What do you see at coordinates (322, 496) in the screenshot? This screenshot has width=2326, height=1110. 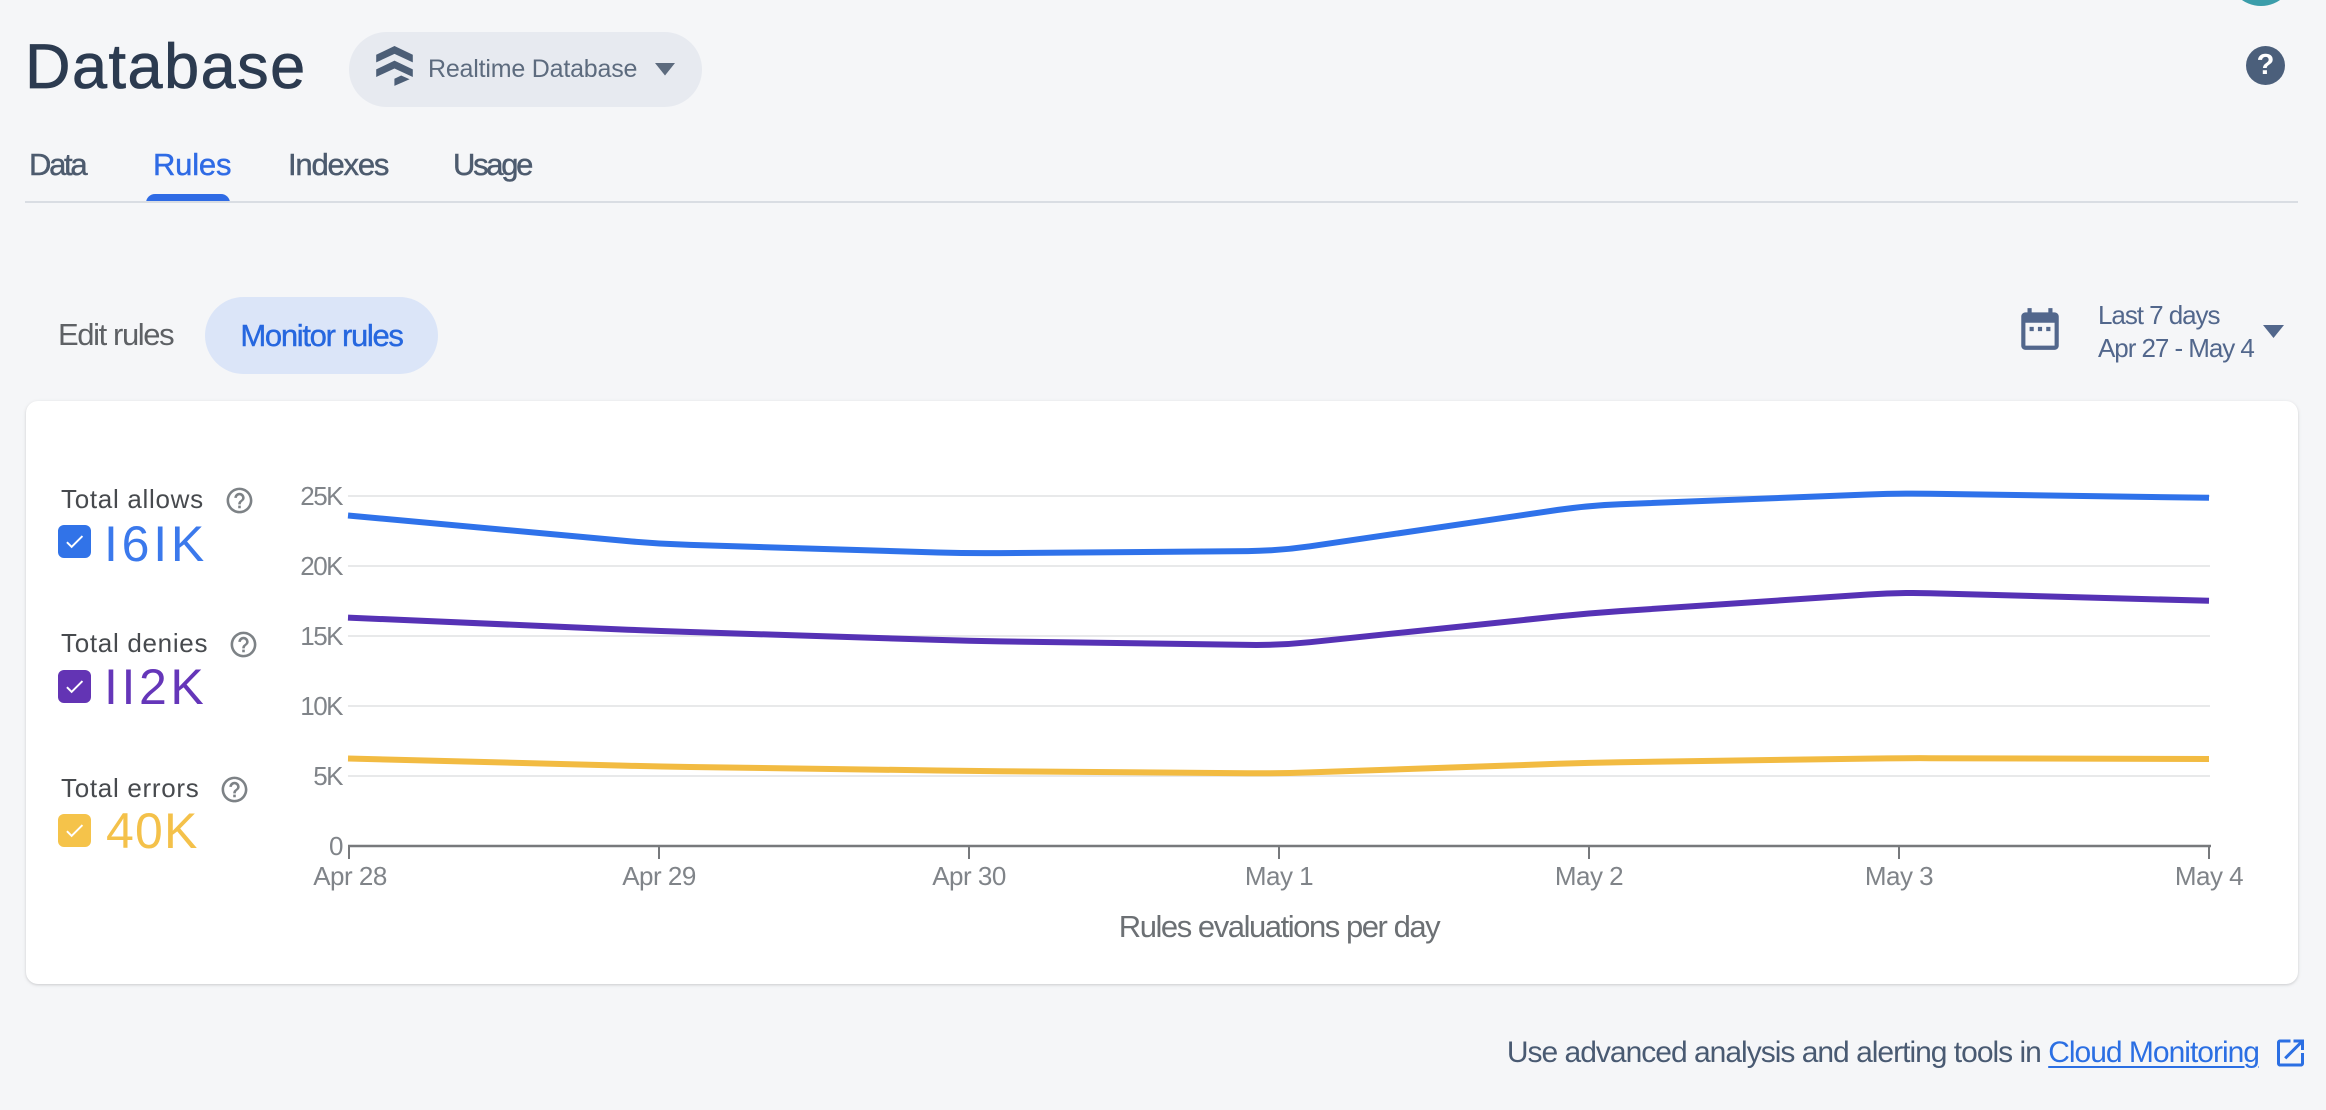 I see `svg-text: 25K` at bounding box center [322, 496].